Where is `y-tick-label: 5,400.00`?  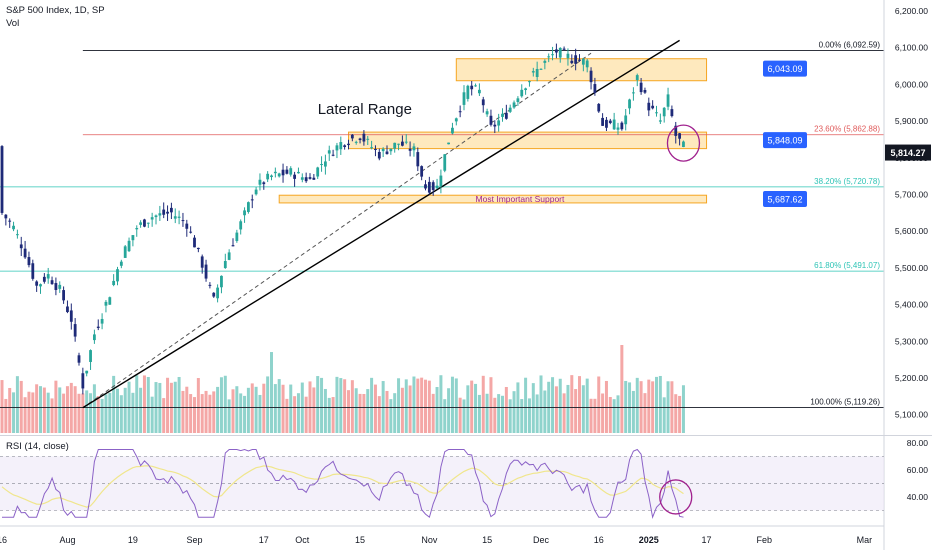 y-tick-label: 5,400.00 is located at coordinates (911, 305).